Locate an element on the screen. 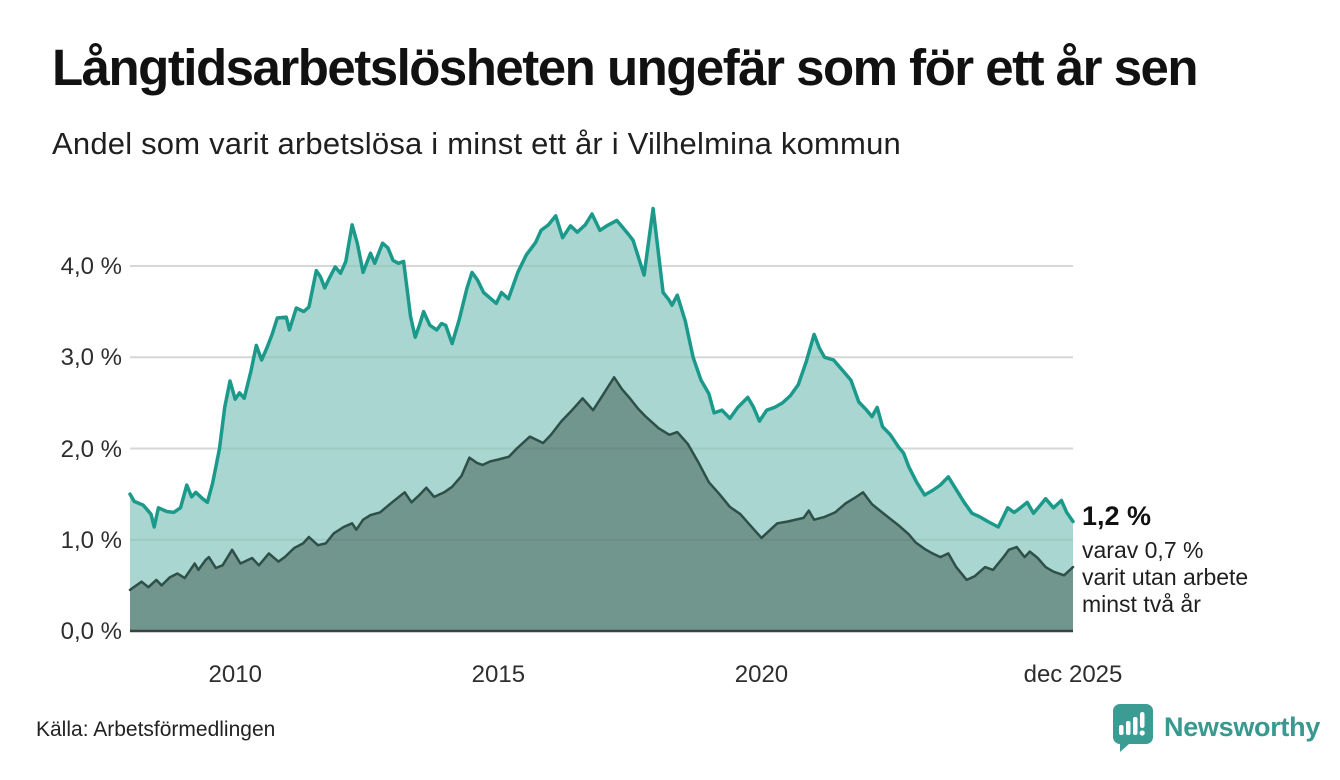 The width and height of the screenshot is (1340, 780). x-axis-tick-label: 2020 is located at coordinates (761, 674).